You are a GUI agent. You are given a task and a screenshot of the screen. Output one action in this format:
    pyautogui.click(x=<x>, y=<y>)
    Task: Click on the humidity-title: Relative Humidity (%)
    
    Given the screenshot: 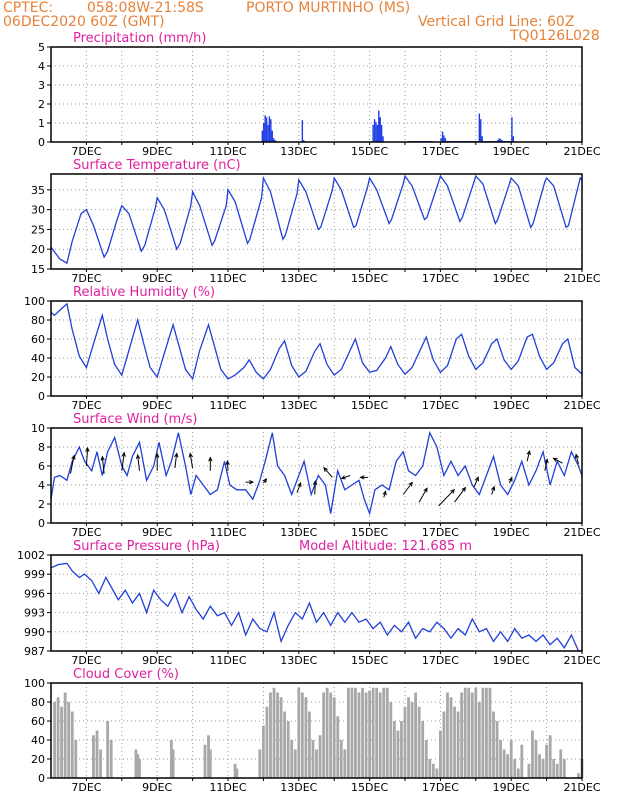 What is the action you would take?
    pyautogui.click(x=144, y=292)
    